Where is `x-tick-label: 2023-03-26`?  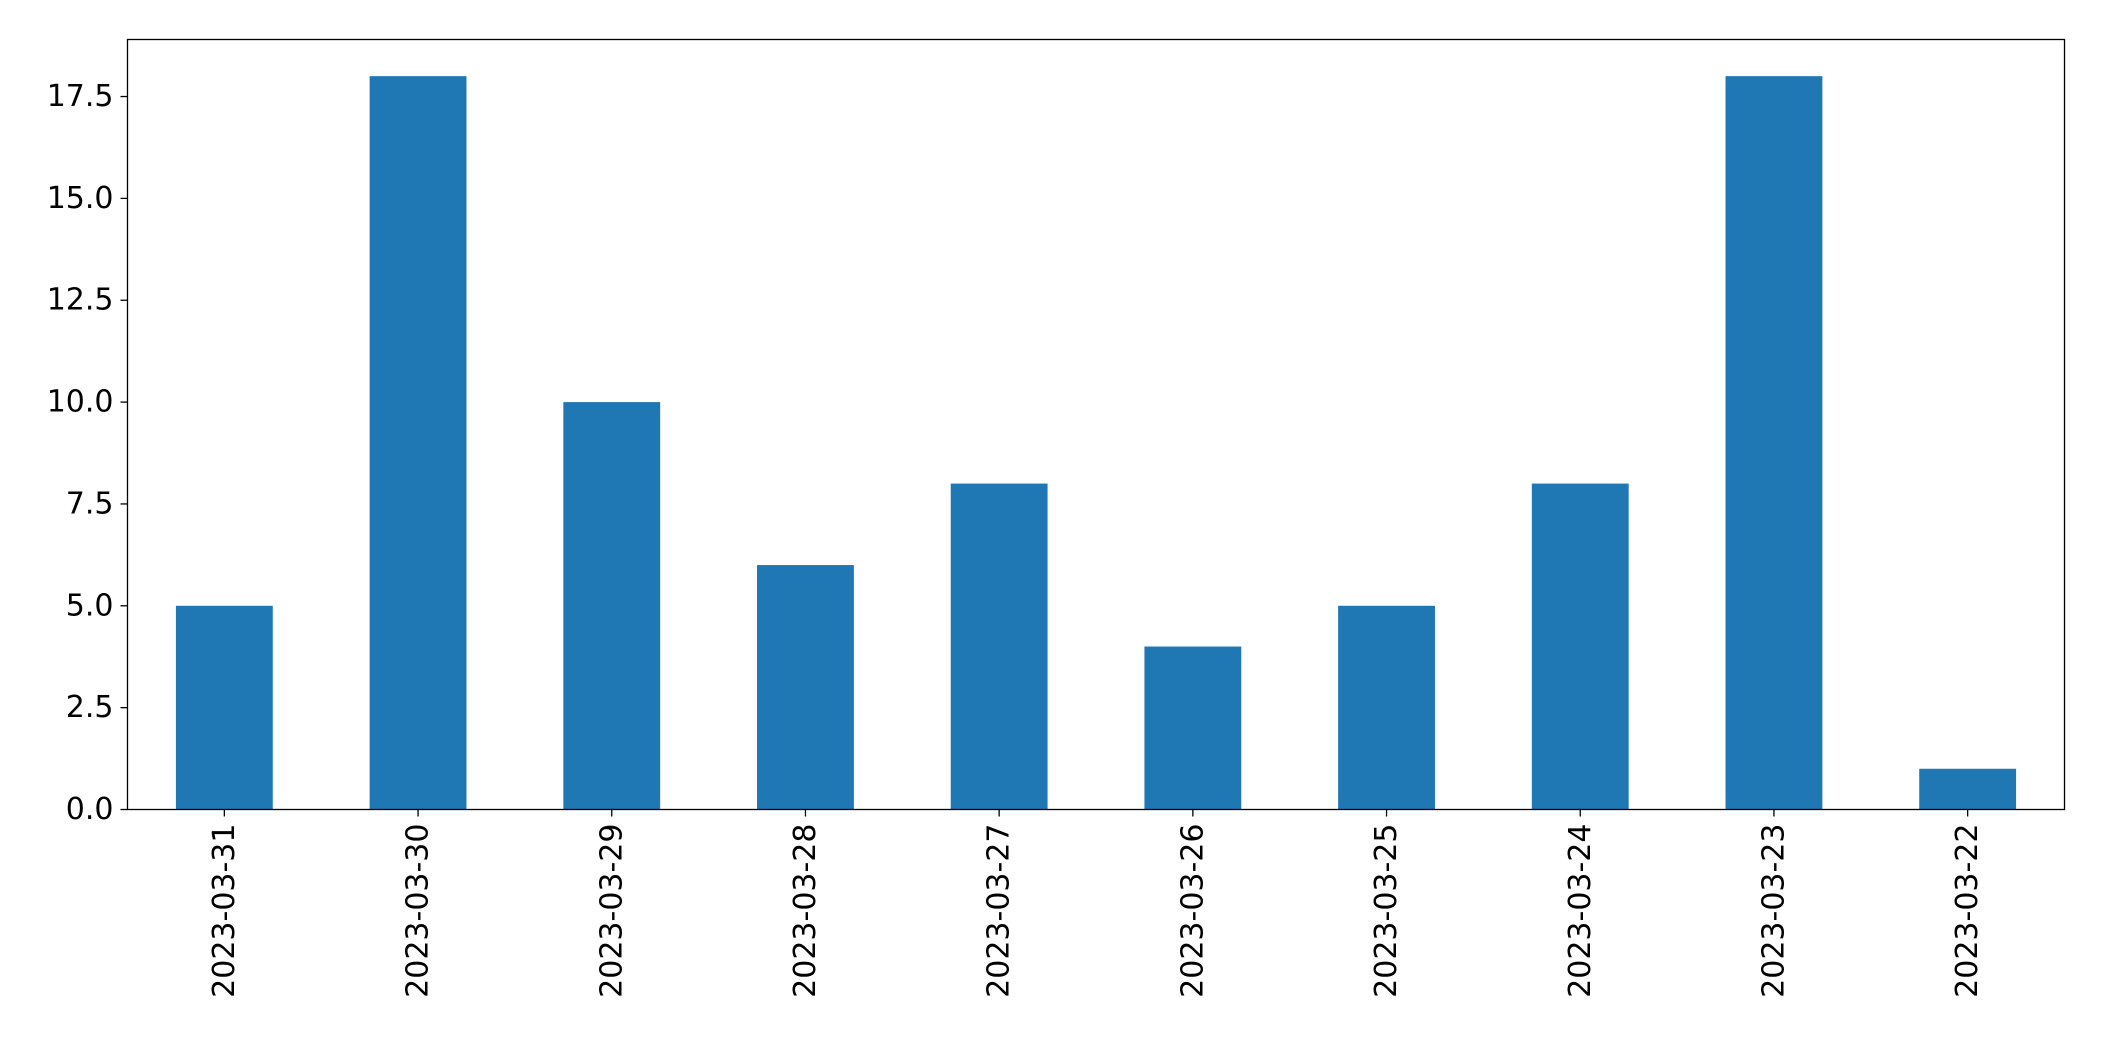
x-tick-label: 2023-03-26 is located at coordinates (1192, 911).